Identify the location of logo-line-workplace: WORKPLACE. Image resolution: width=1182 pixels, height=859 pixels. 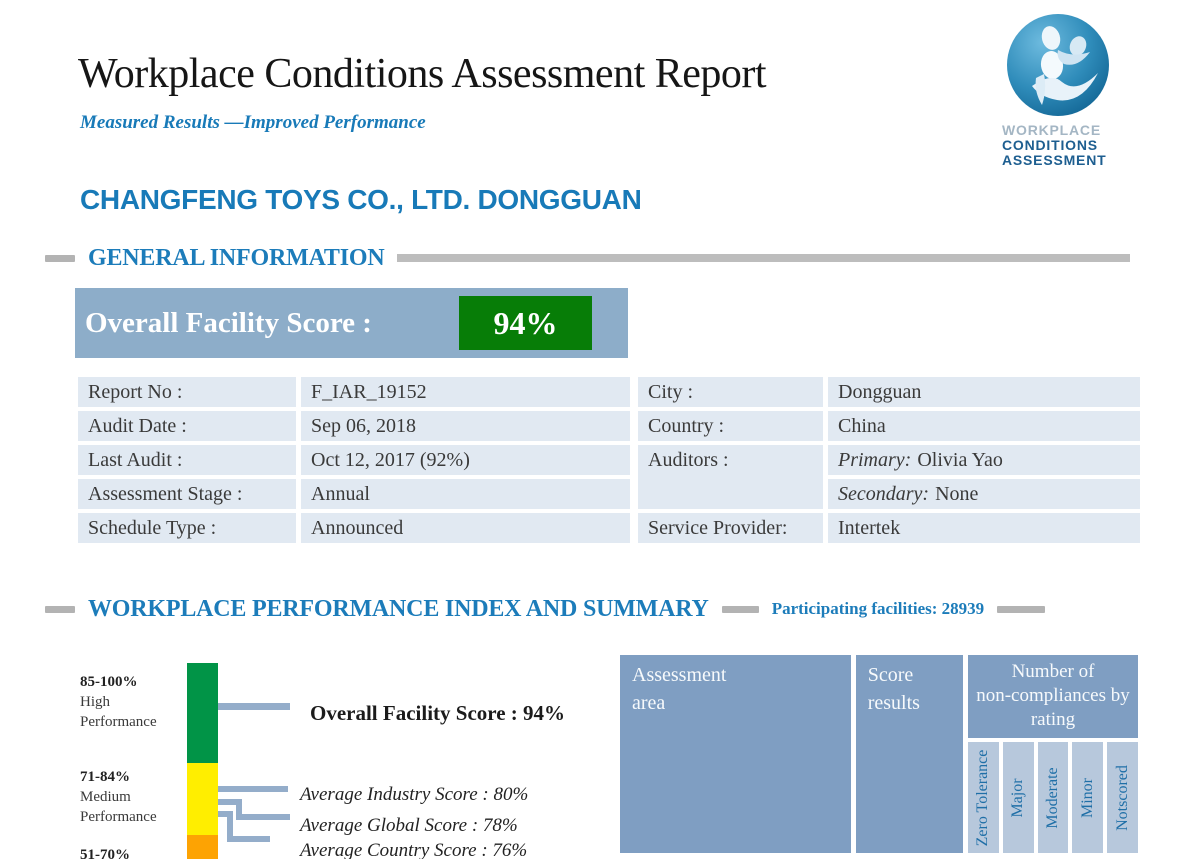
(1051, 130).